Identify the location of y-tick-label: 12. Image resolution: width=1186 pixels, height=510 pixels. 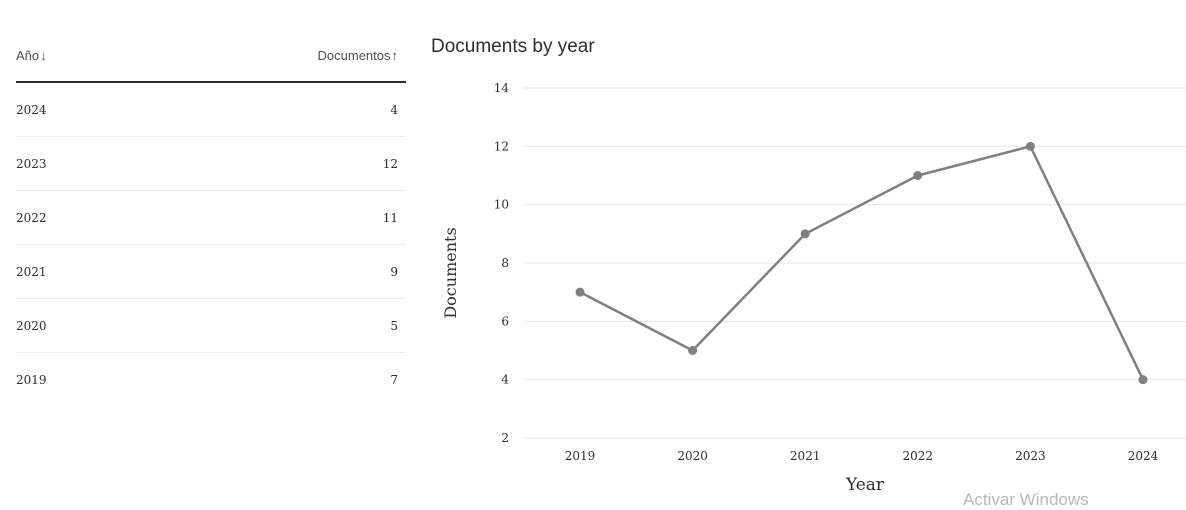
(501, 146).